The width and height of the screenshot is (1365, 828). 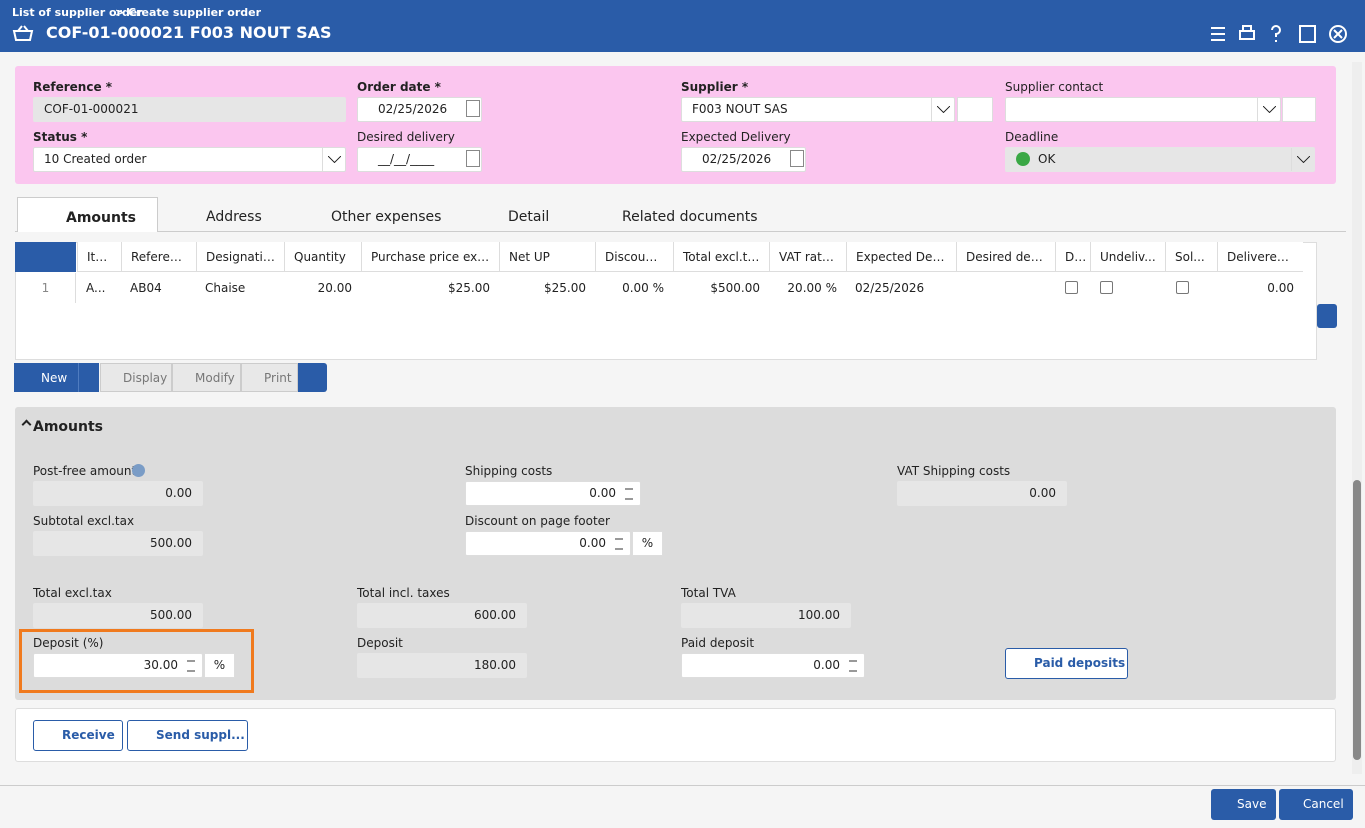 I want to click on column-header: Quantity, so click(x=322, y=257).